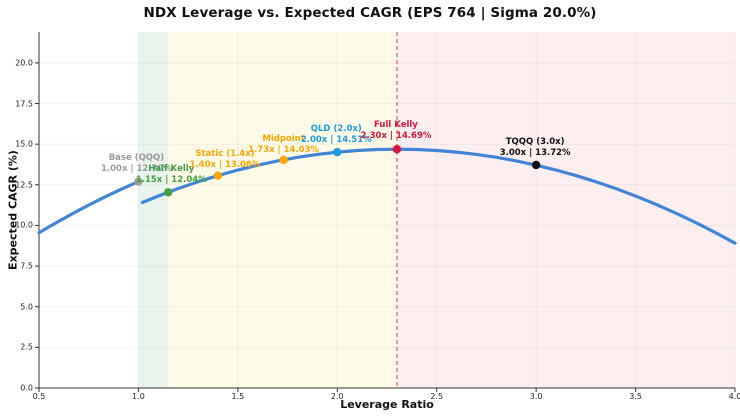  Describe the element at coordinates (238, 396) in the screenshot. I see `x-tick-label: 1.5` at that location.